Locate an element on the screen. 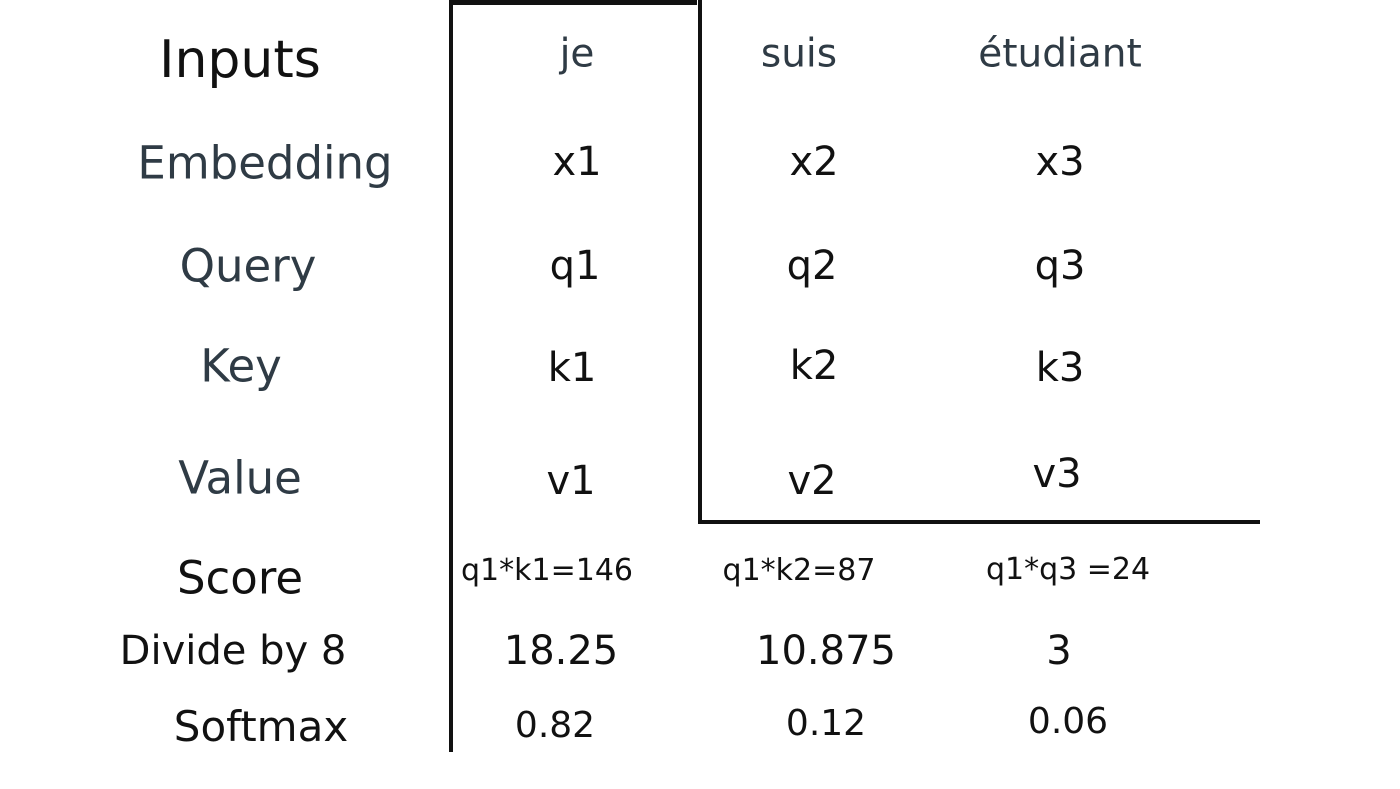 Image resolution: width=1400 pixels, height=789 pixels. input-word-3: étudiant is located at coordinates (1060, 54).